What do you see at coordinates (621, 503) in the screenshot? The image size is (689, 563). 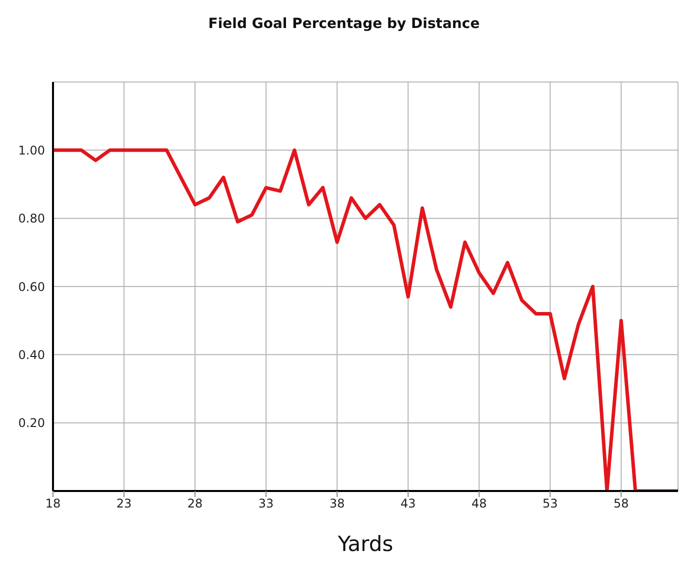 I see `x-tick-label: 58` at bounding box center [621, 503].